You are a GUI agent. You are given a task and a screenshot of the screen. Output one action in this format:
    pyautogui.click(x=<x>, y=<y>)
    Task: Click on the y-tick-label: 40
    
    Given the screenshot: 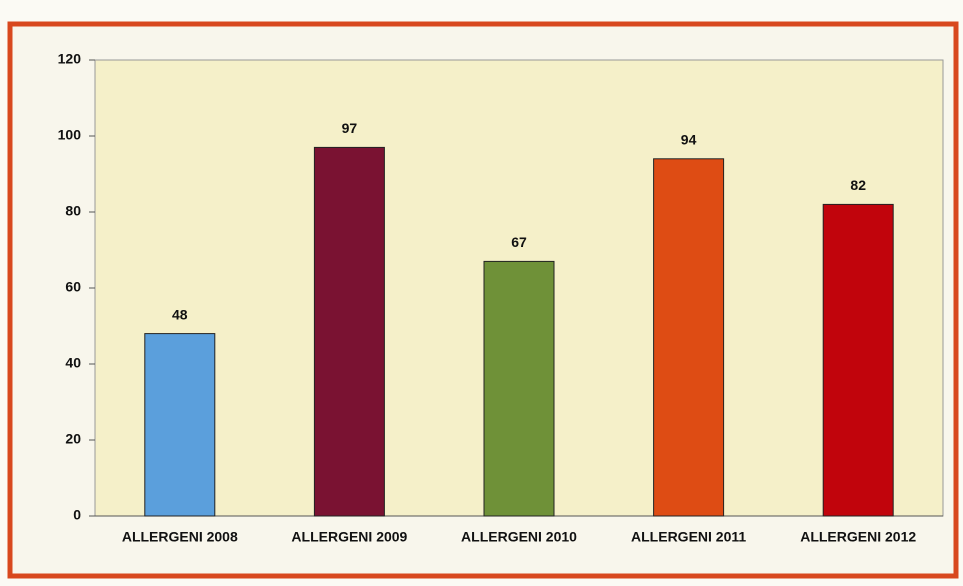 What is the action you would take?
    pyautogui.click(x=73, y=363)
    